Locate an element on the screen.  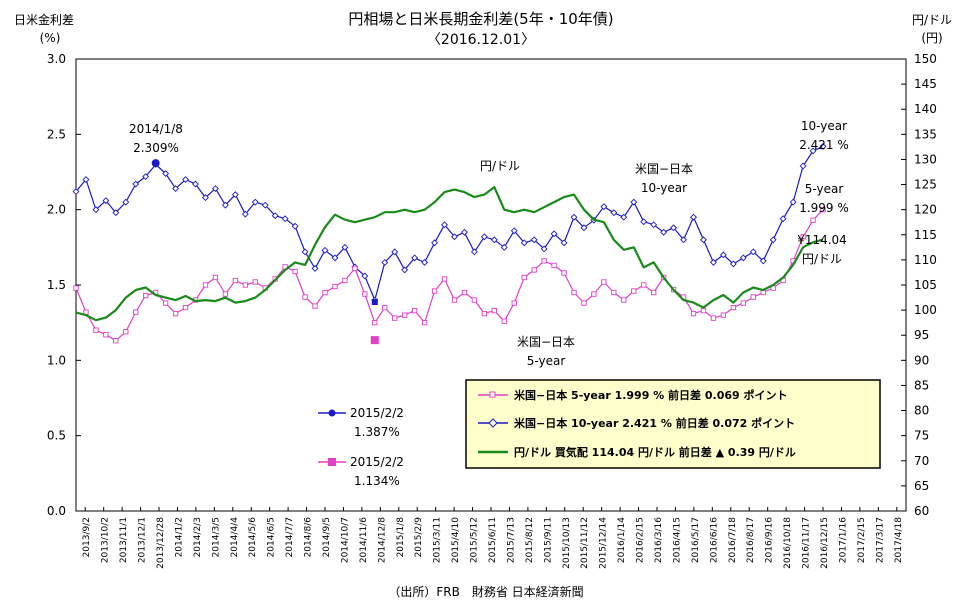
y-left-label: 日米金利差 is located at coordinates (44, 19).